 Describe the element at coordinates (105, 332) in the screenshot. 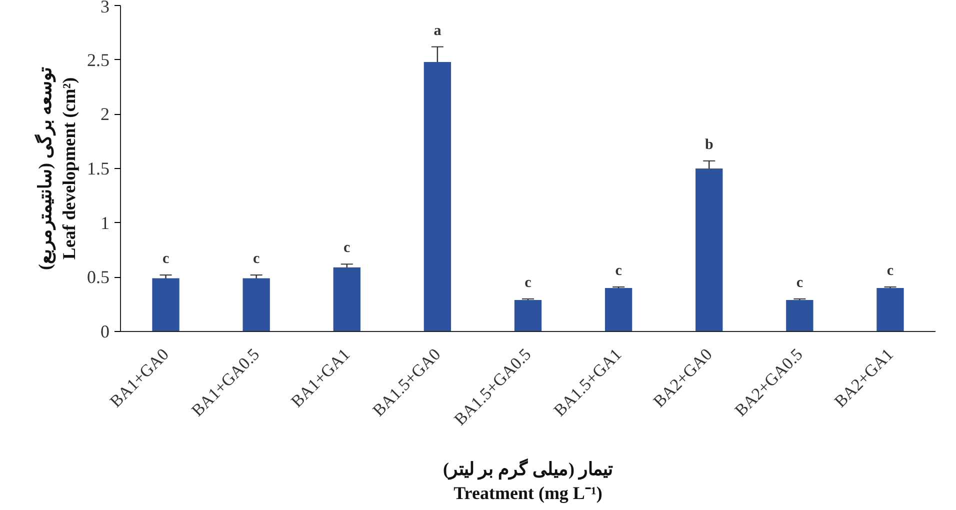

I see `y-tick-label: 0` at that location.